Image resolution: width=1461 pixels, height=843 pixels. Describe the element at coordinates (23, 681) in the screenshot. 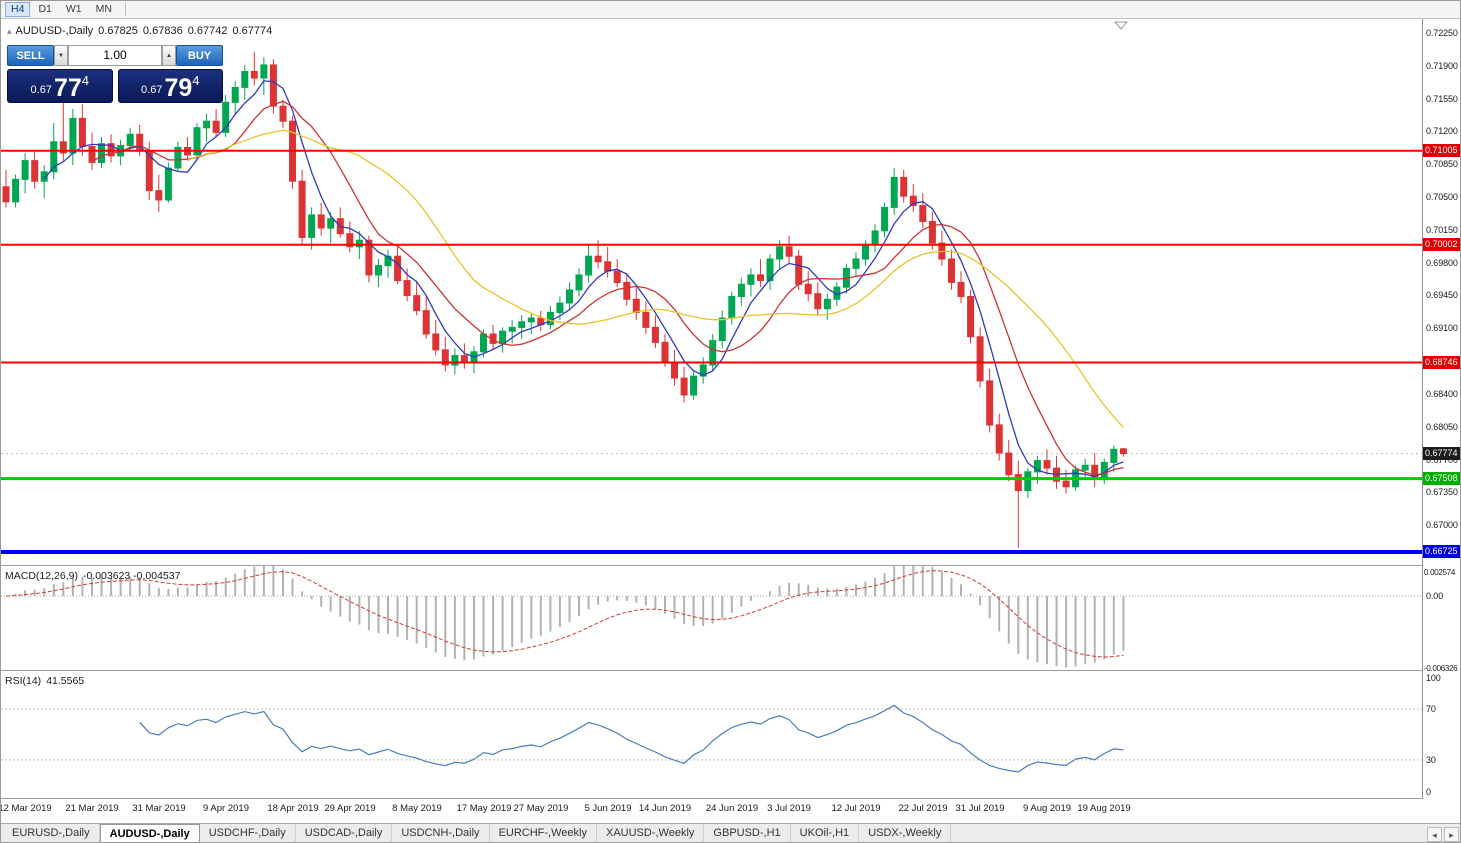

I see `rsi-name: RSI(14)` at that location.